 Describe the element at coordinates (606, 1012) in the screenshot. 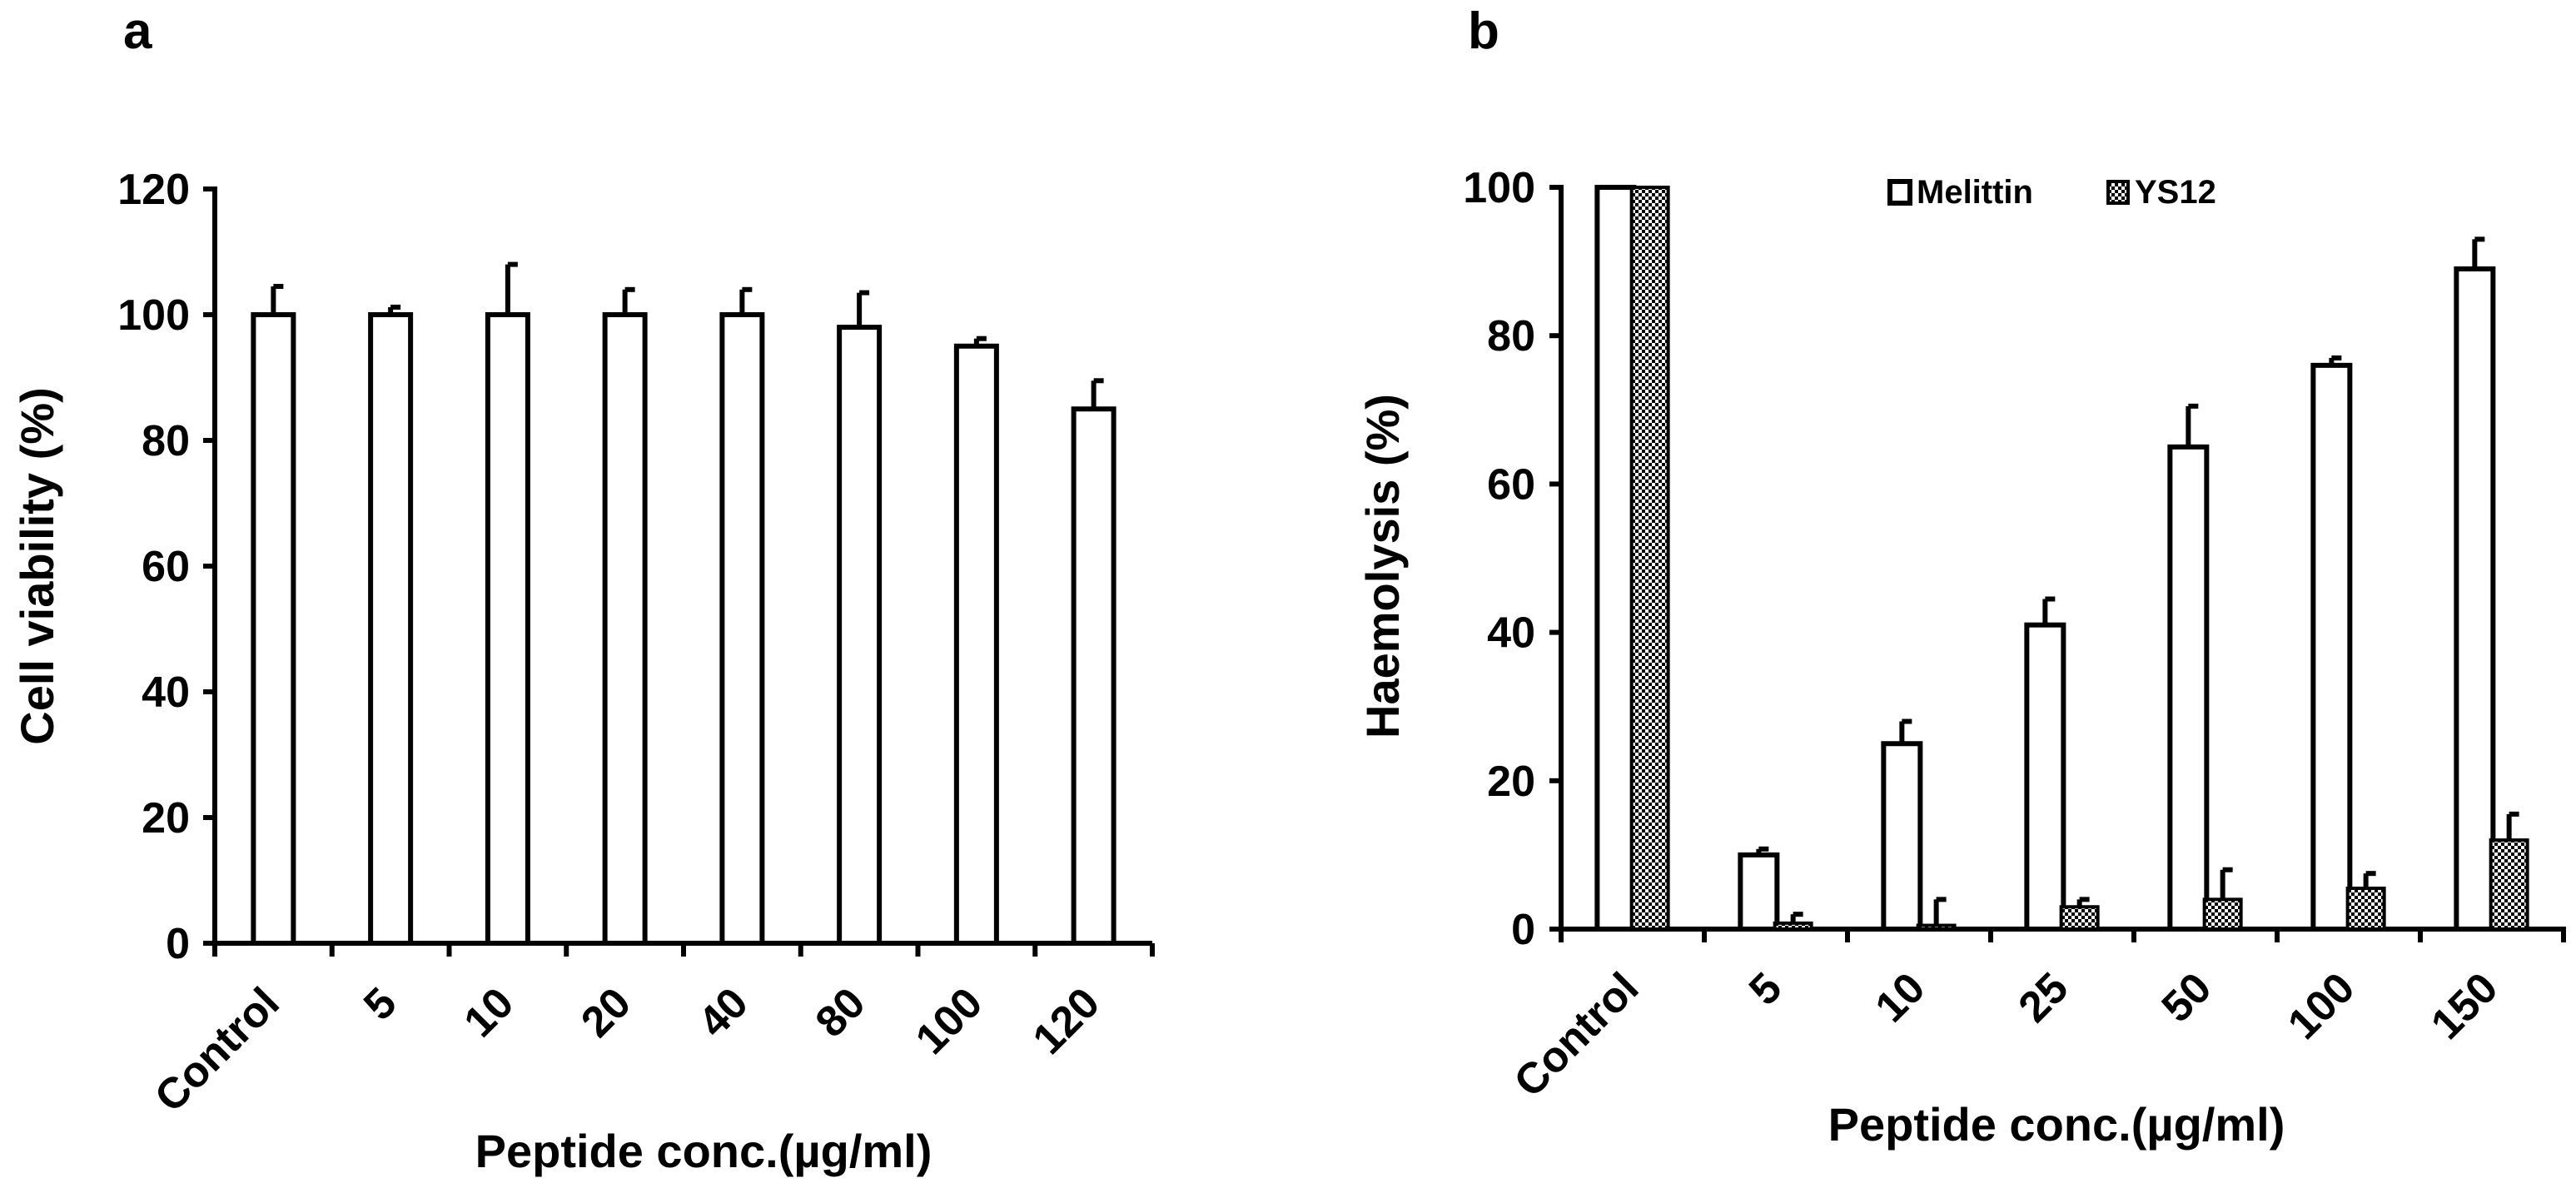

I see `x-tick-label: 20` at that location.